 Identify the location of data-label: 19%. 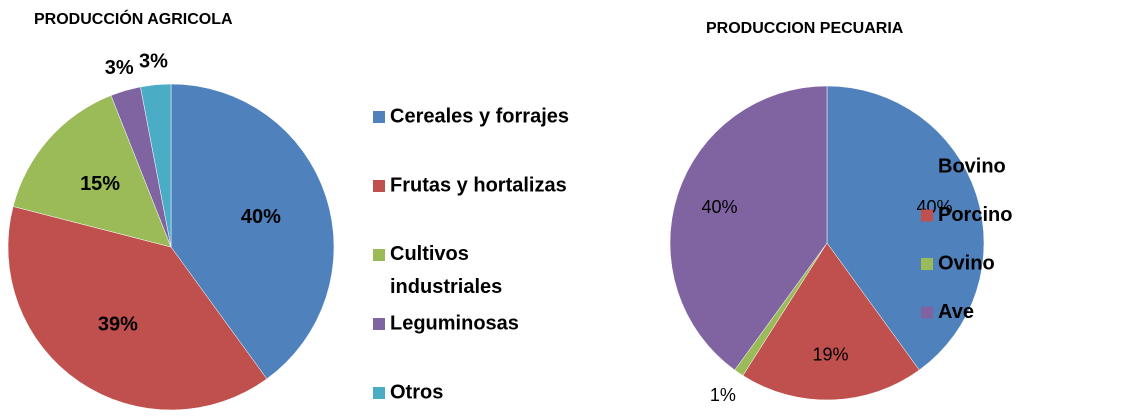
(831, 355).